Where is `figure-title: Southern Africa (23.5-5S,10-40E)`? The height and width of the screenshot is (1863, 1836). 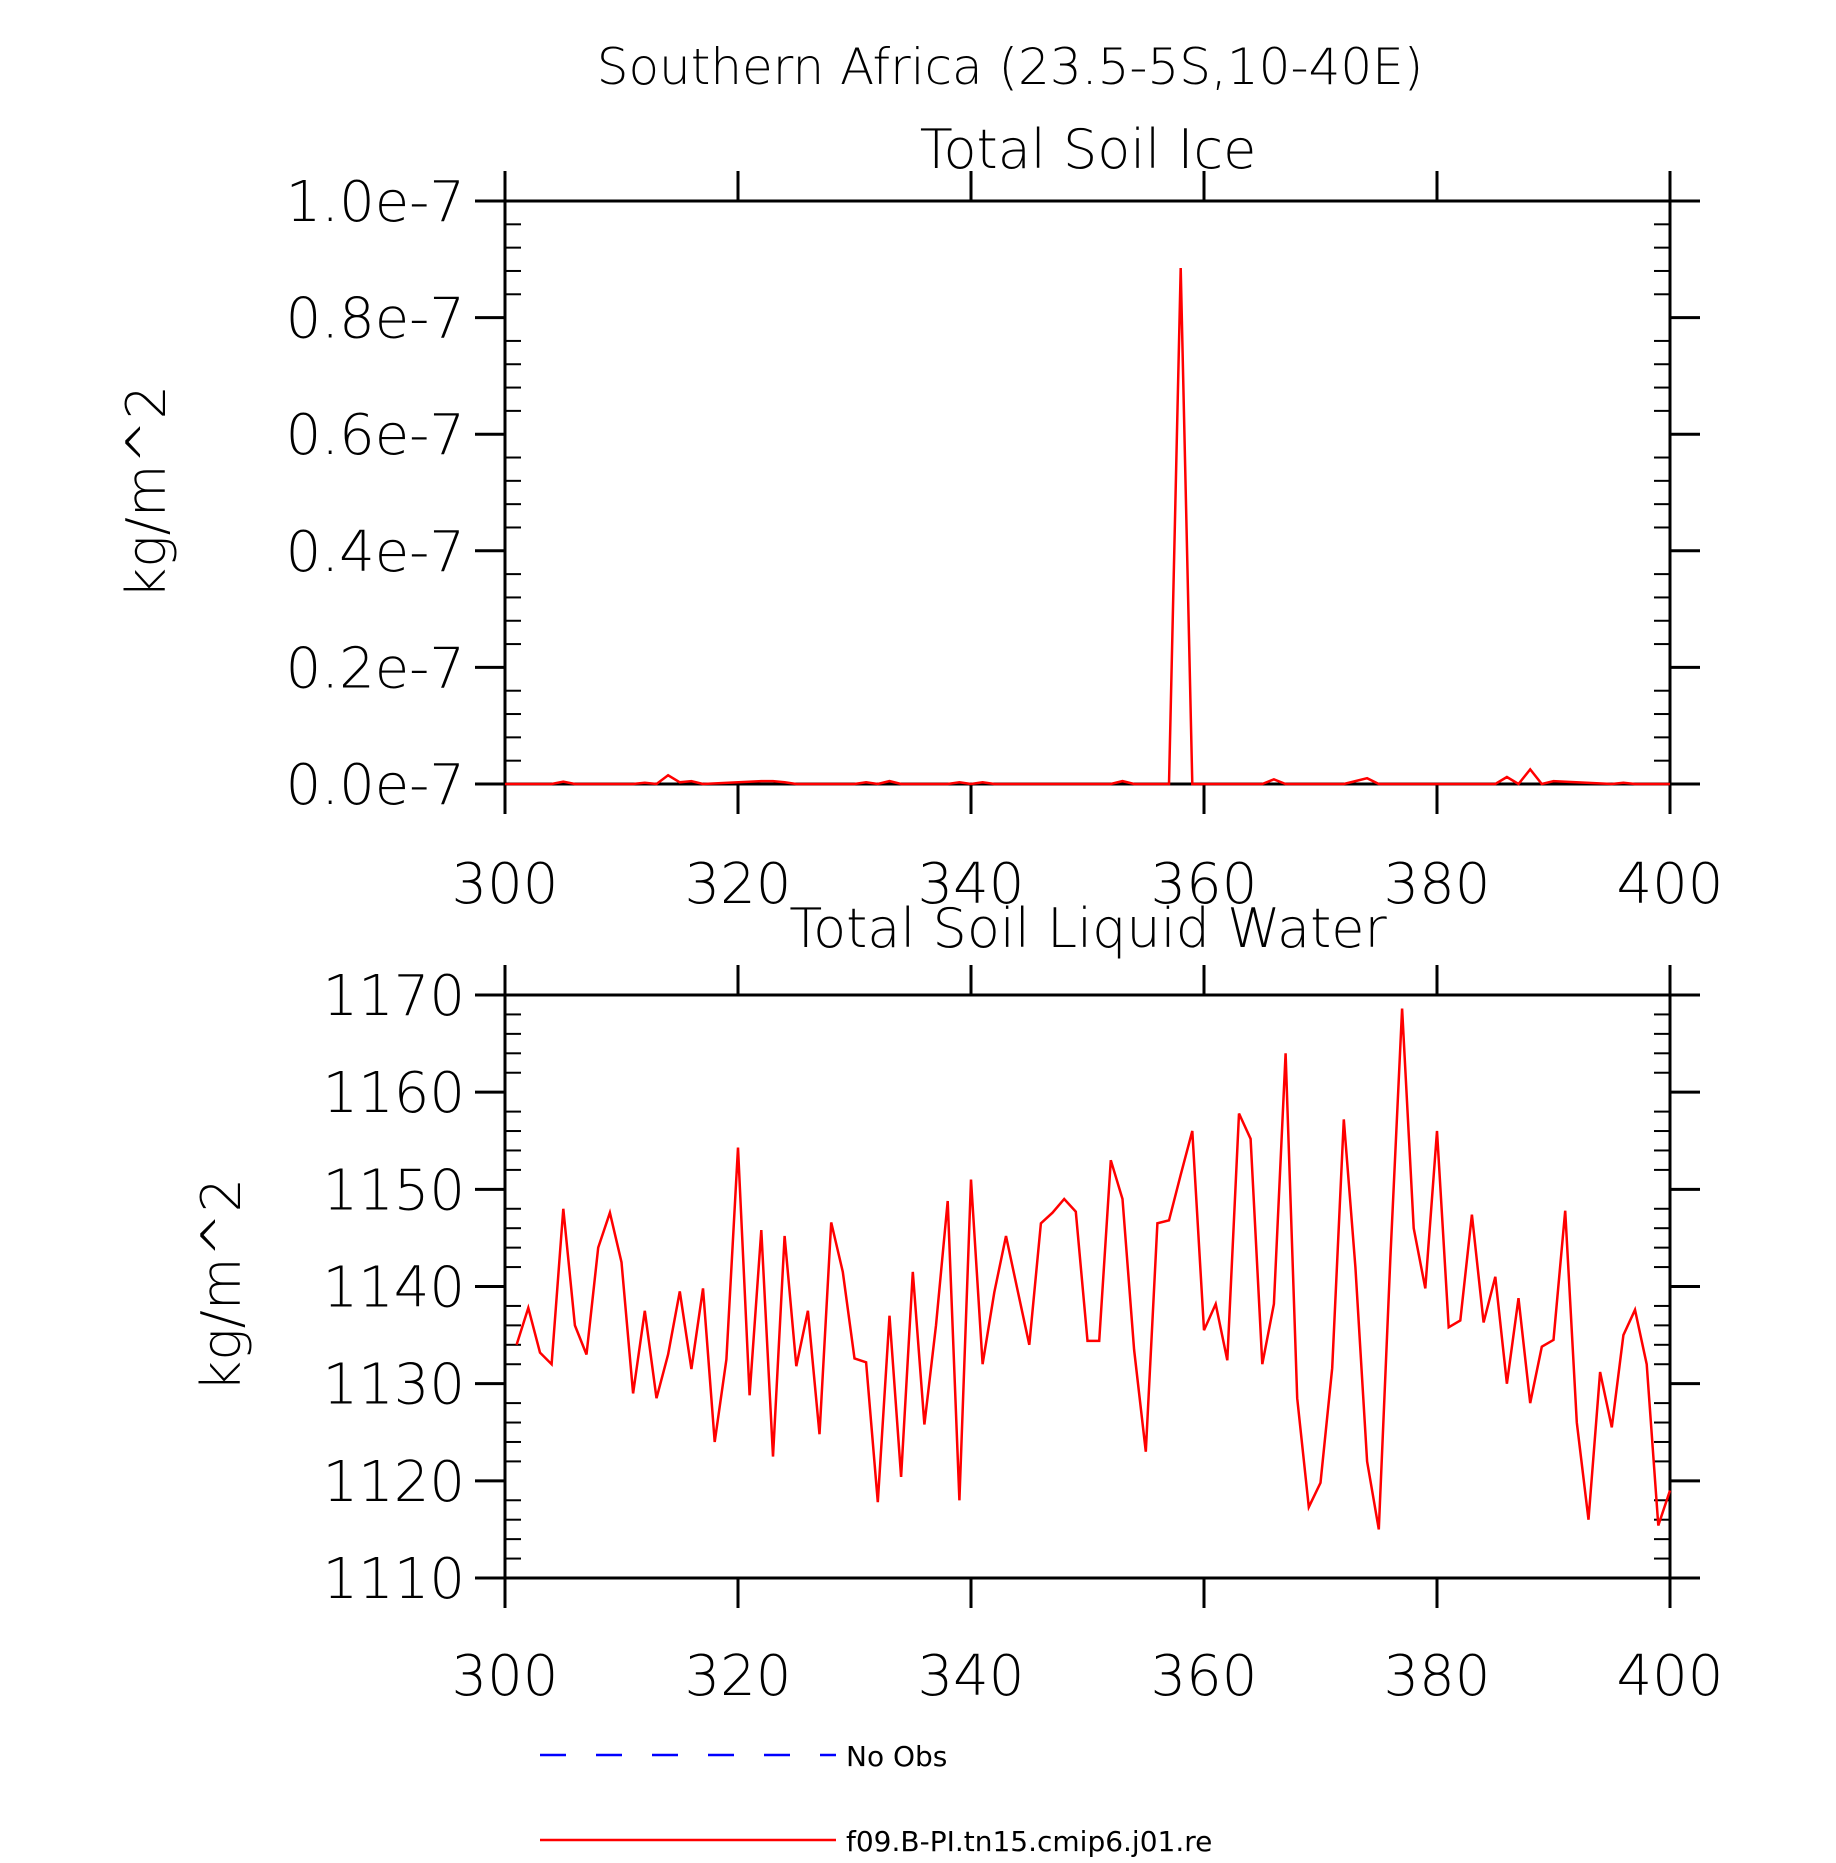
figure-title: Southern Africa (23.5-5S,10-40E) is located at coordinates (1010, 67).